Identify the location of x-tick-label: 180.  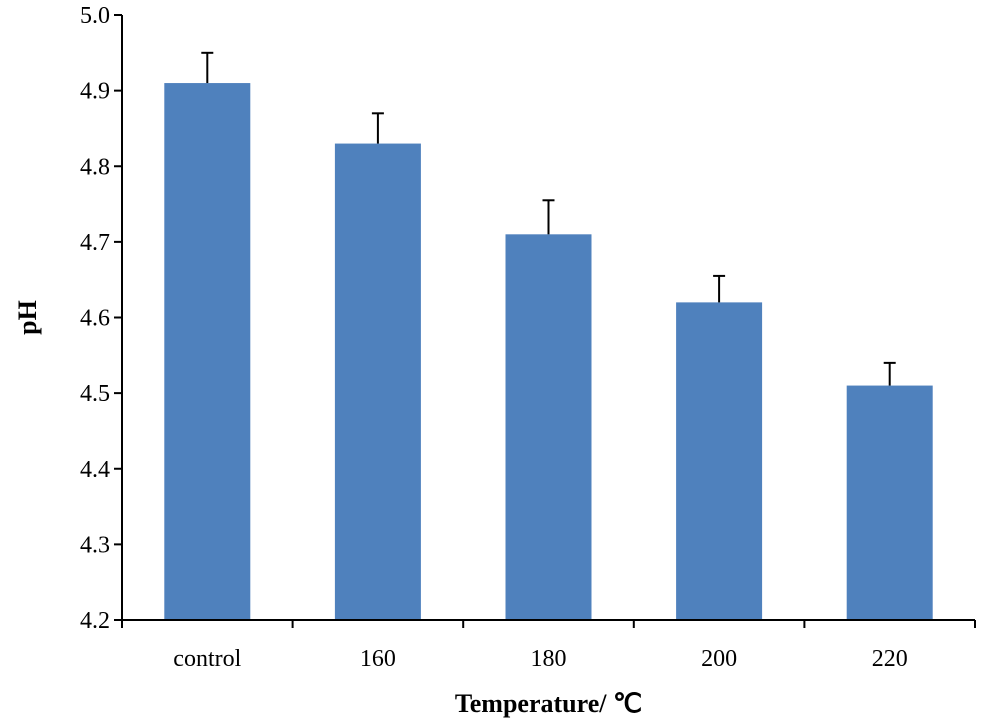
(549, 659).